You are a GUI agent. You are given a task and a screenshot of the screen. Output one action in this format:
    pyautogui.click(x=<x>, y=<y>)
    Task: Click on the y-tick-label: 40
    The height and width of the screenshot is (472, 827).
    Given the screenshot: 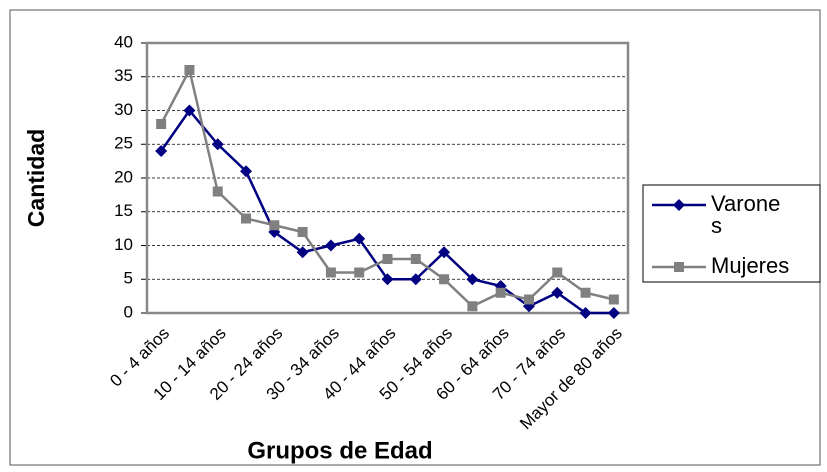 What is the action you would take?
    pyautogui.click(x=123, y=41)
    